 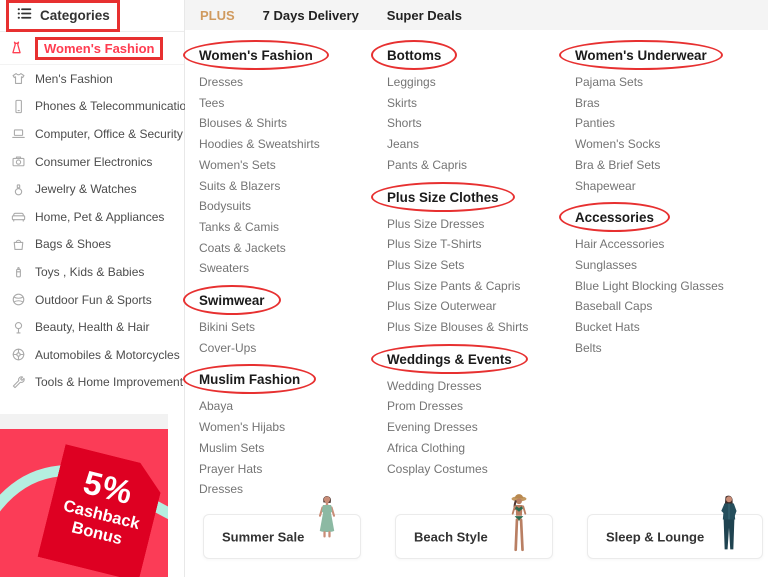 I want to click on category-link: Hoodies & Sweatshirts, so click(x=259, y=144).